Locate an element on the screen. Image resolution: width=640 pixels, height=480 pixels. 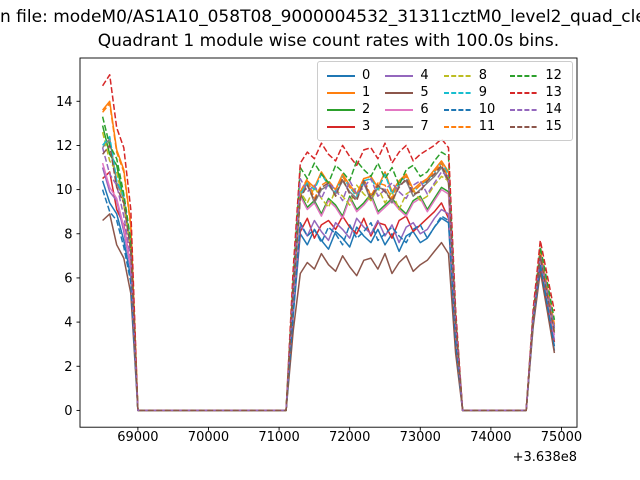
y-tick-label: 4 is located at coordinates (68, 323).